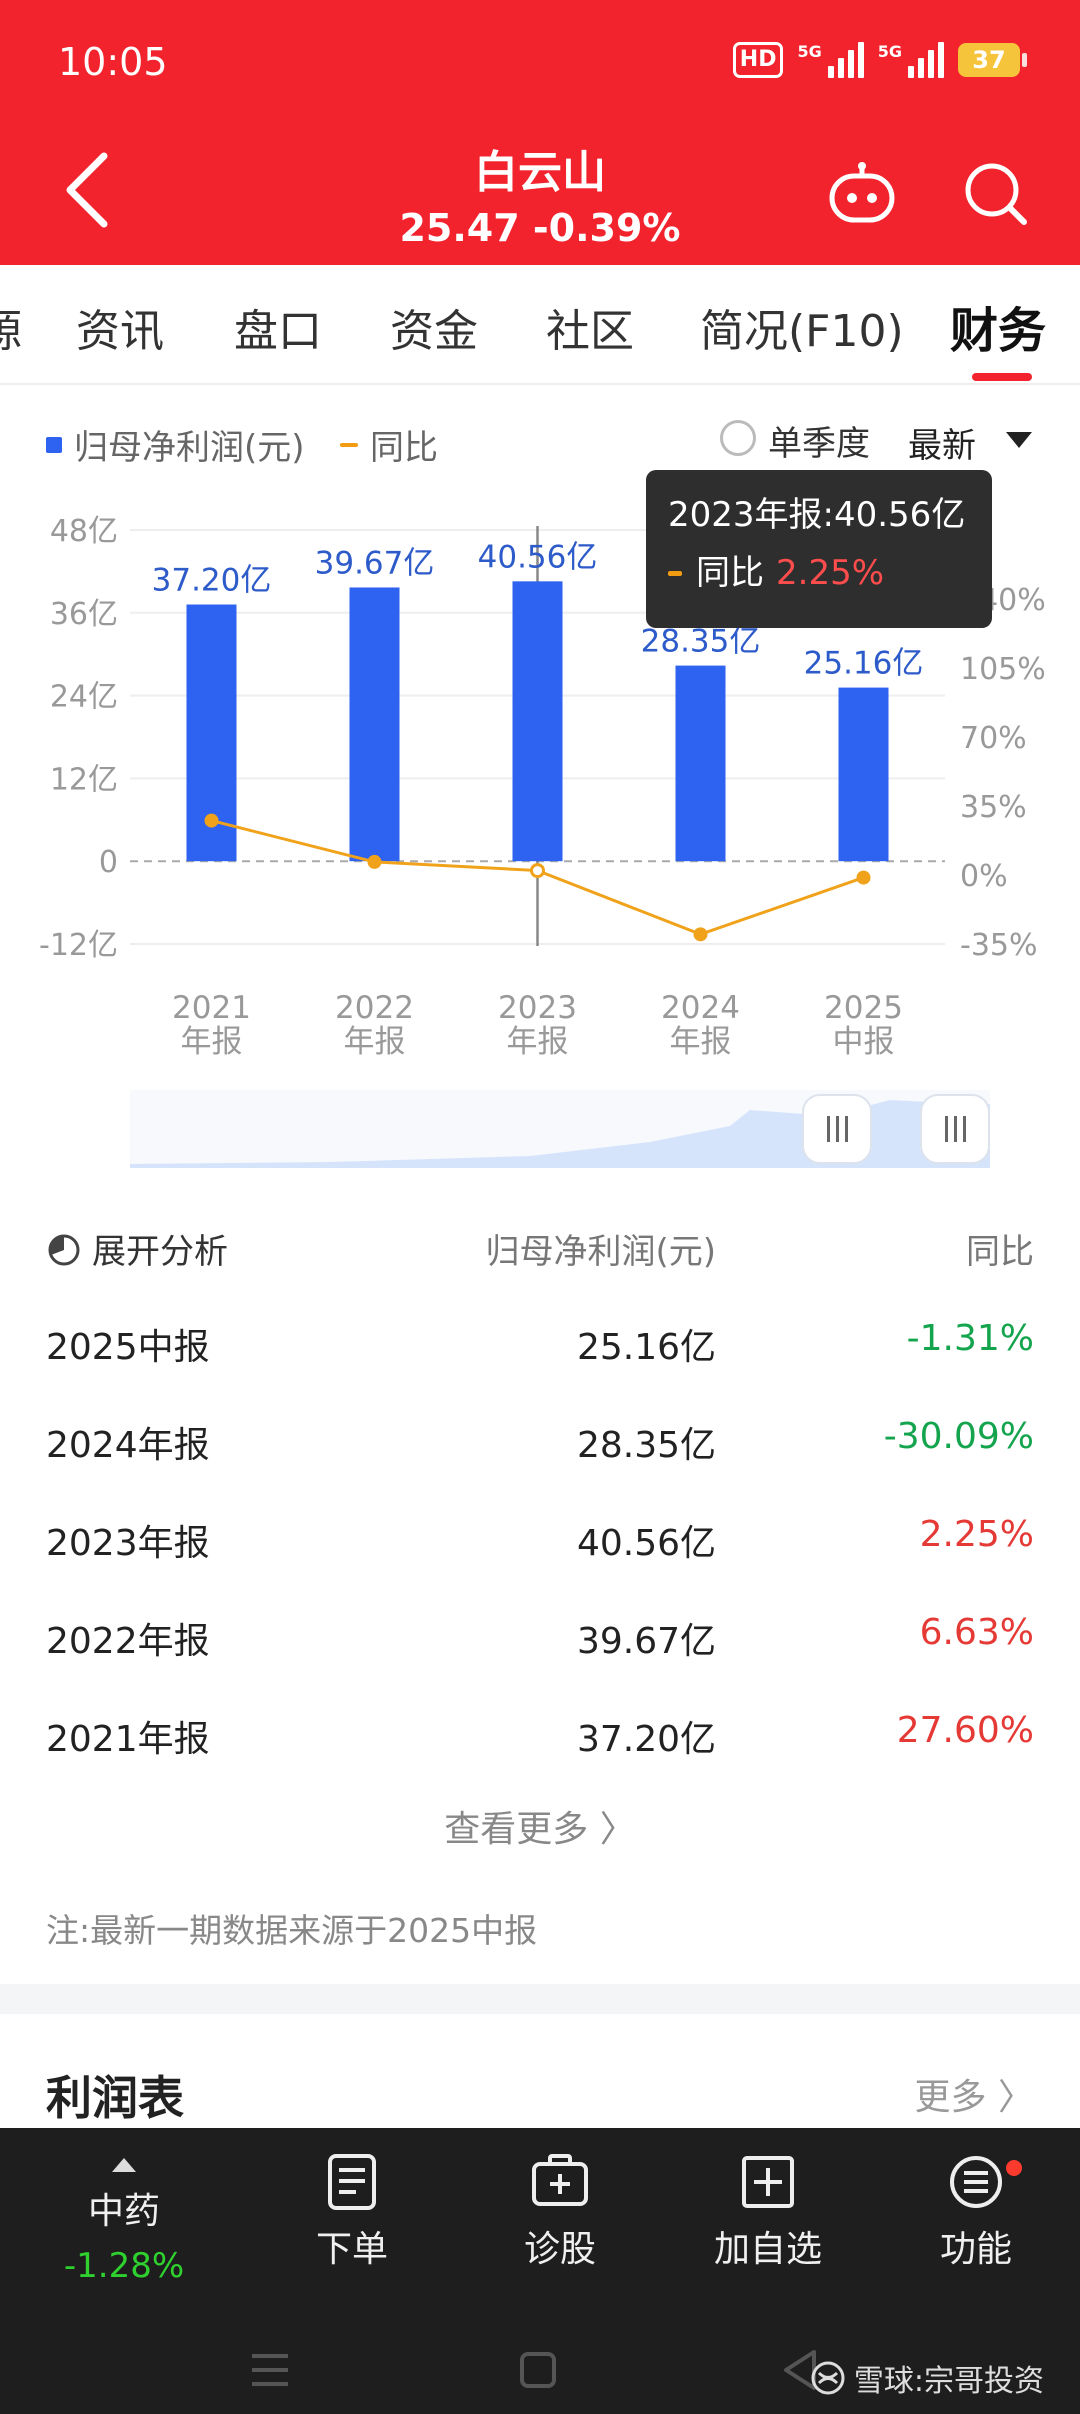 This screenshot has width=1080, height=2414. Describe the element at coordinates (128, 1347) in the screenshot. I see `row-period: 2025中报` at that location.